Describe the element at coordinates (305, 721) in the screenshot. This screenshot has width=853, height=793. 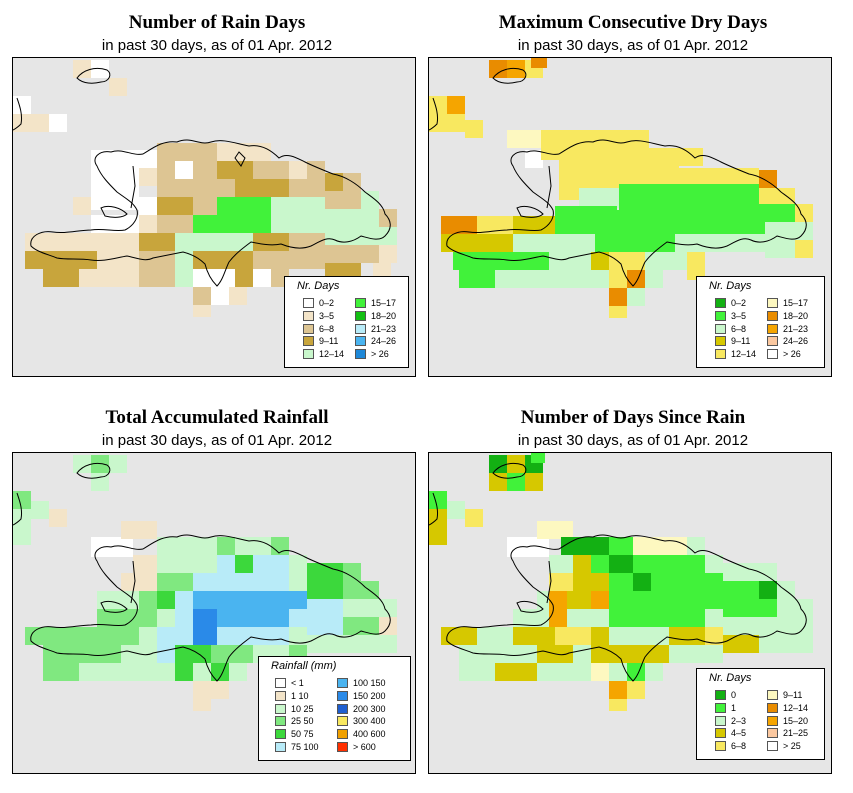
I see `legend-item: 25 50` at that location.